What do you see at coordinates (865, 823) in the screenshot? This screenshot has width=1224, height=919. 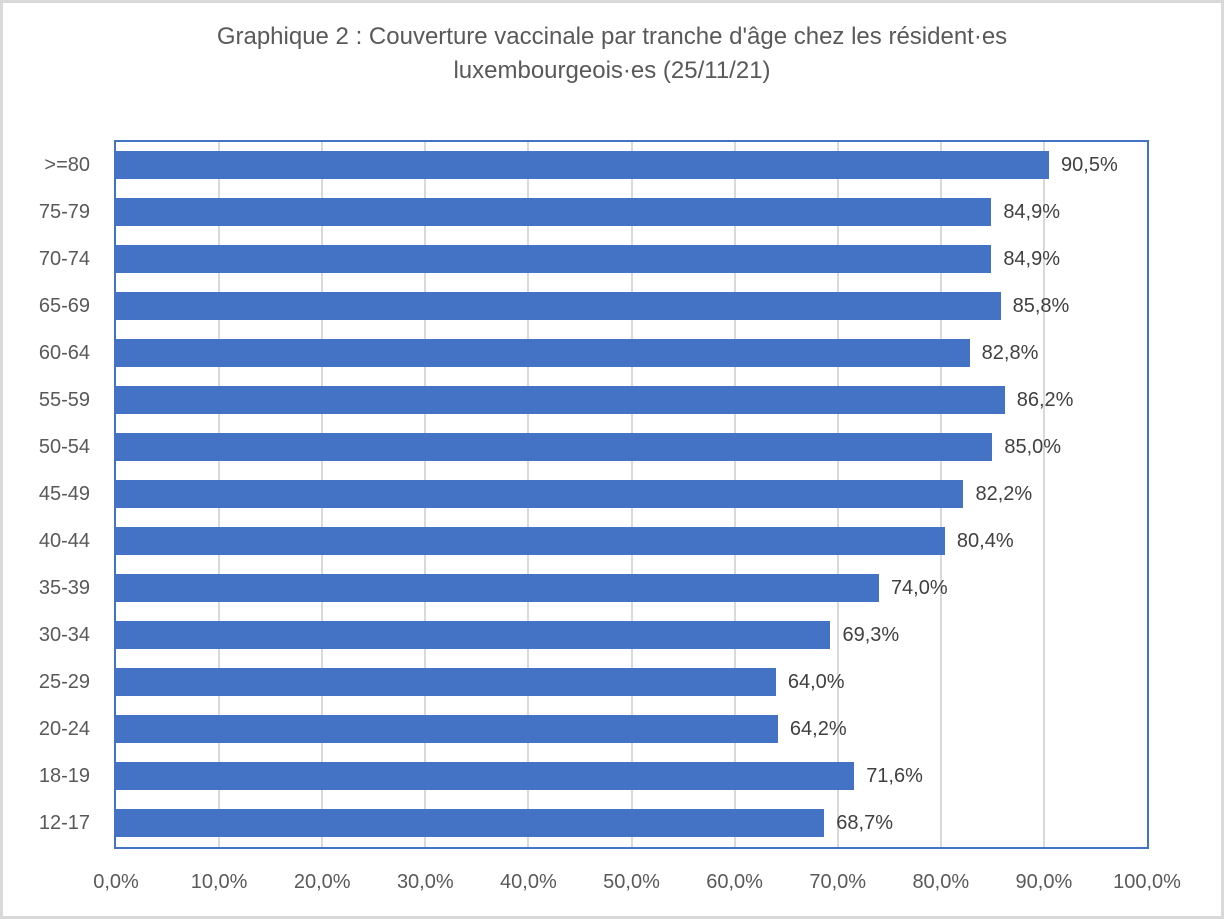 I see `data-label: 68,7%` at bounding box center [865, 823].